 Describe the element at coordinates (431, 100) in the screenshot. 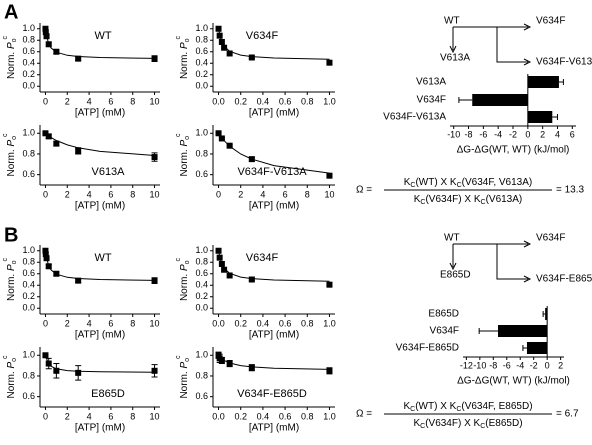

I see `category-label: V634F` at that location.